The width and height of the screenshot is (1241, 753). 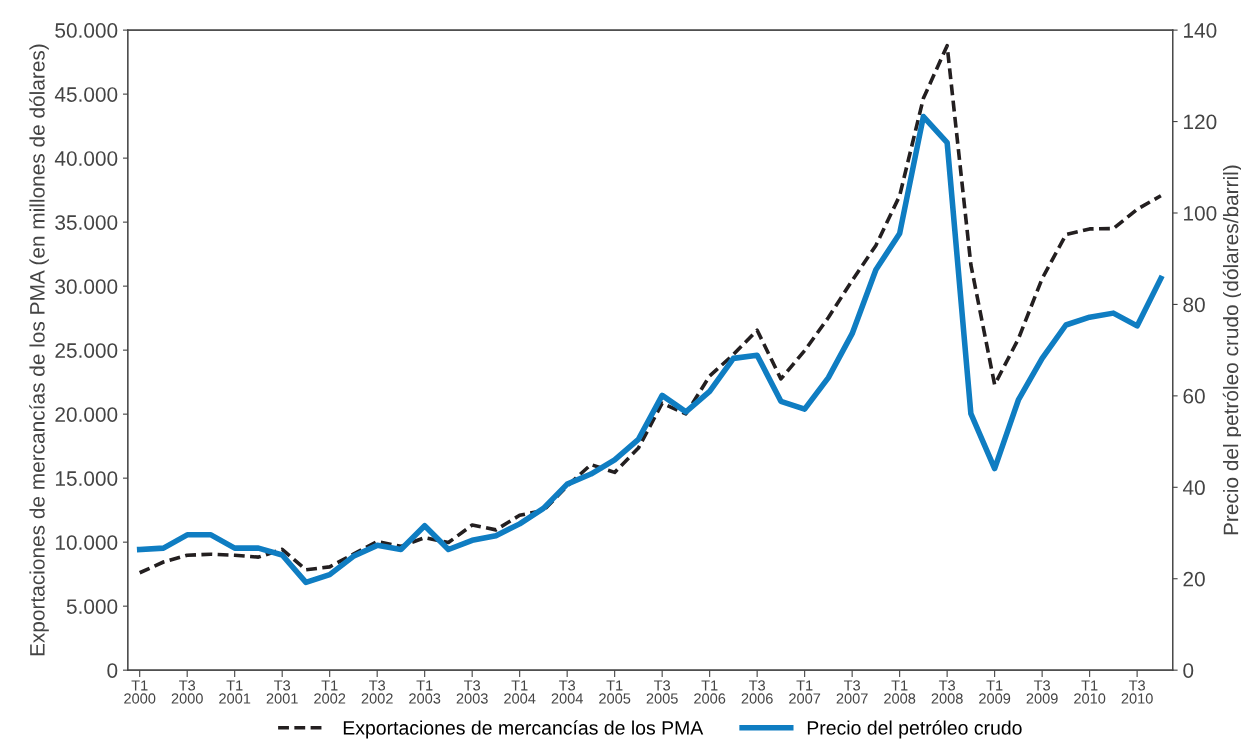 I want to click on x-tick-label: T3 2002, so click(x=377, y=692).